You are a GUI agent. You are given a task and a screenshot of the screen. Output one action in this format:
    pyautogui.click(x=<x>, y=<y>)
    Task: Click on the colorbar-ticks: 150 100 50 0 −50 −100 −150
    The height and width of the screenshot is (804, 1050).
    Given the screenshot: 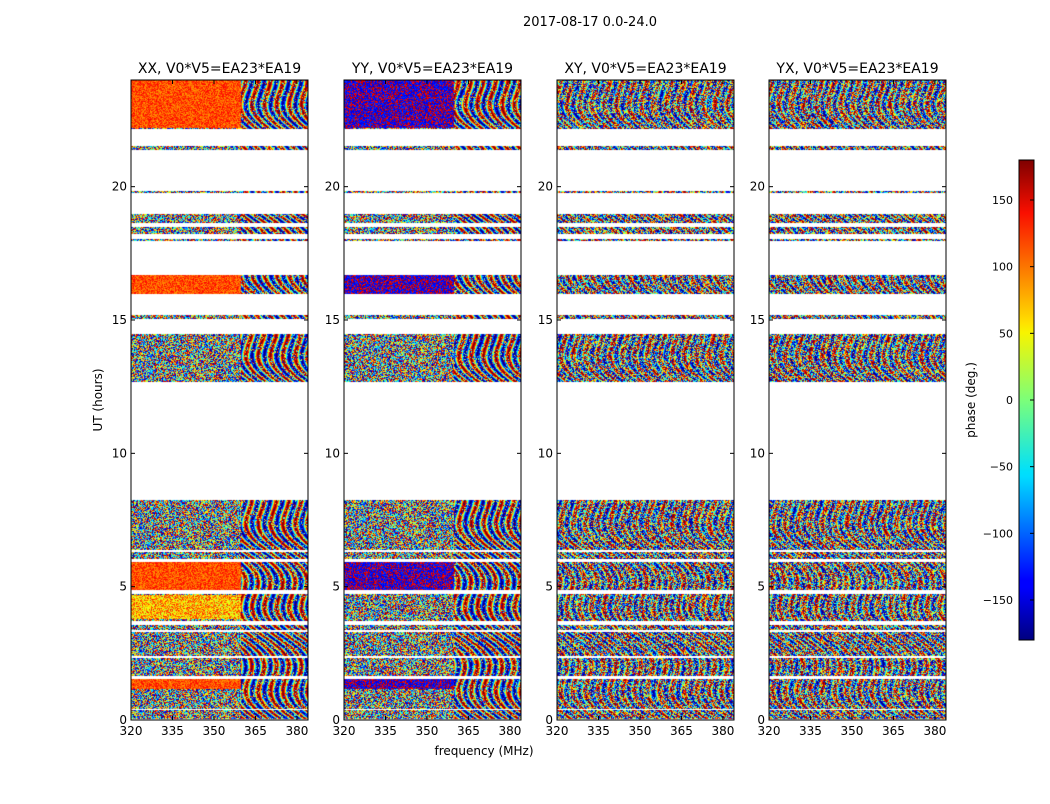 What is the action you would take?
    pyautogui.click(x=1008, y=400)
    